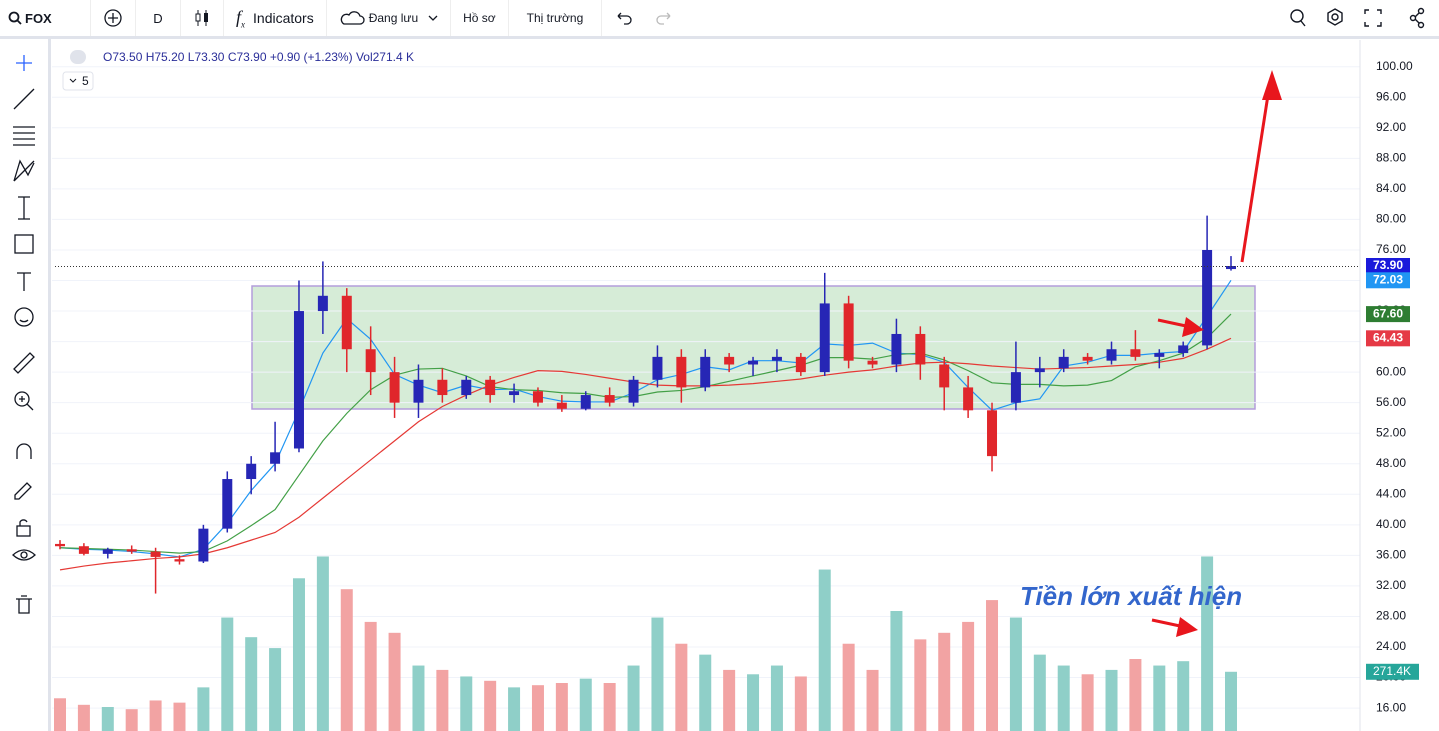 The width and height of the screenshot is (1439, 731). Describe the element at coordinates (24, 339) in the screenshot. I see `drawing-tools` at that location.